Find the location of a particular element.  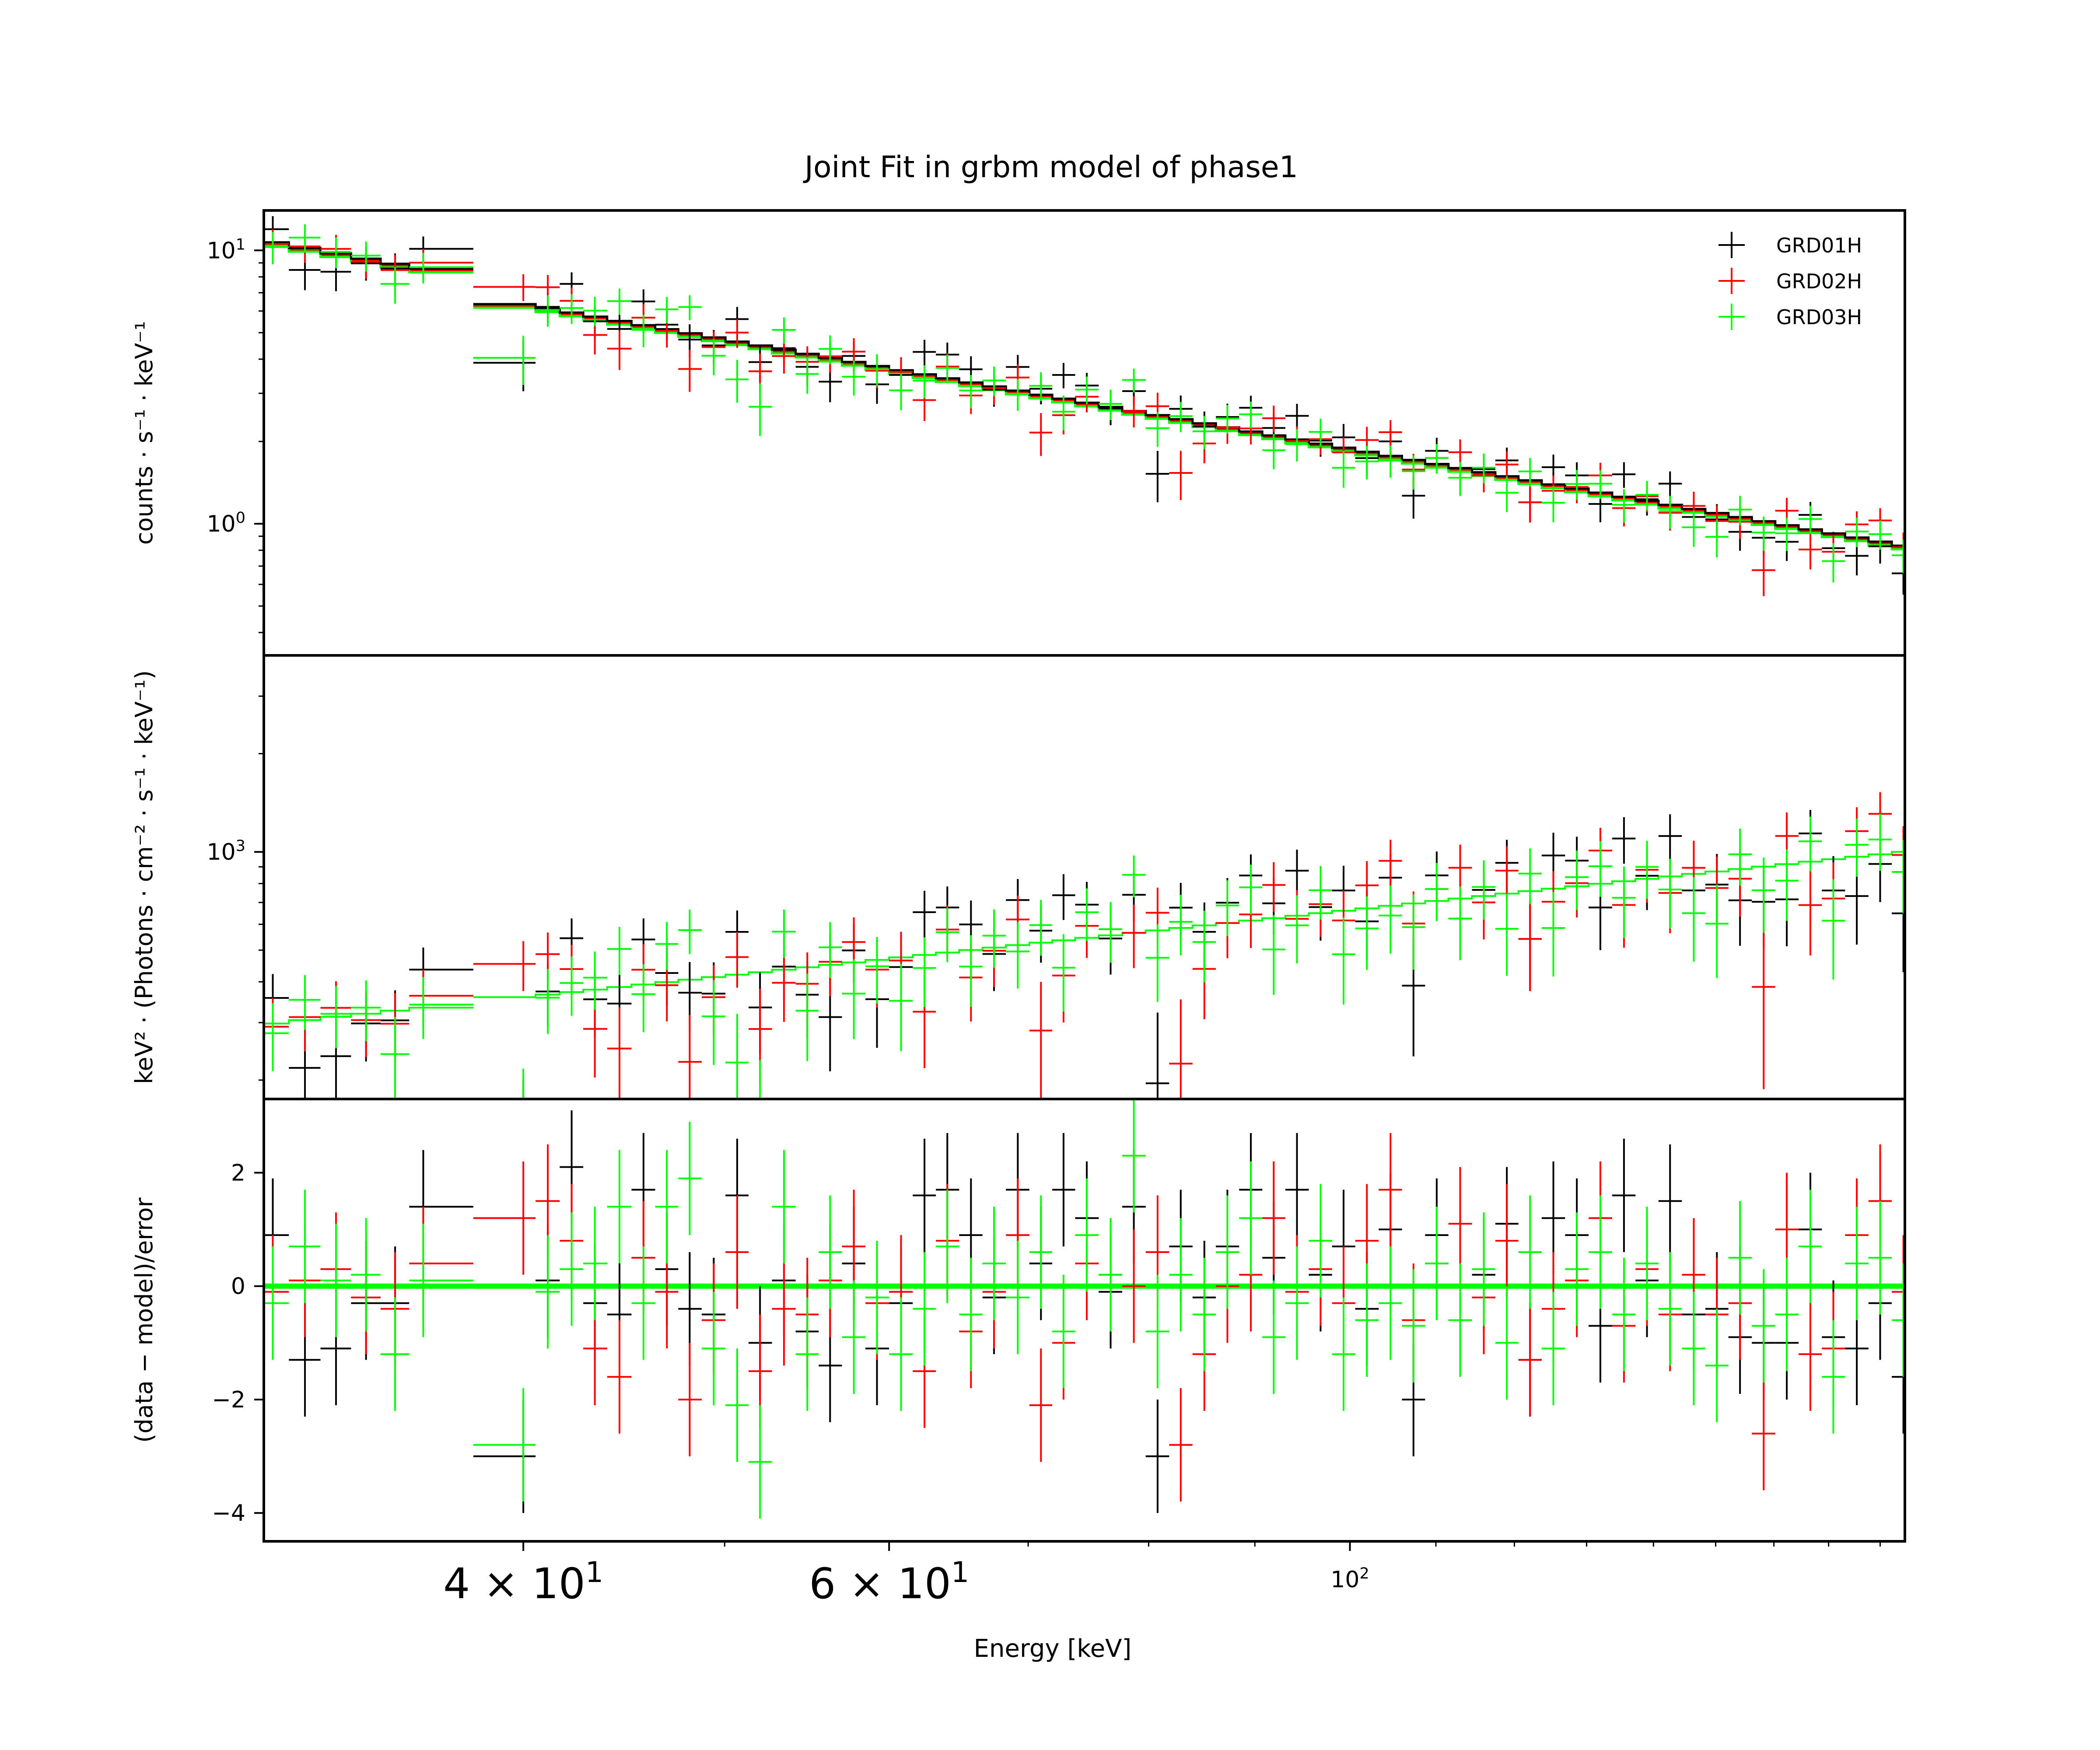

legend: GRD01H GRD02H GRD03H is located at coordinates (1790, 281).